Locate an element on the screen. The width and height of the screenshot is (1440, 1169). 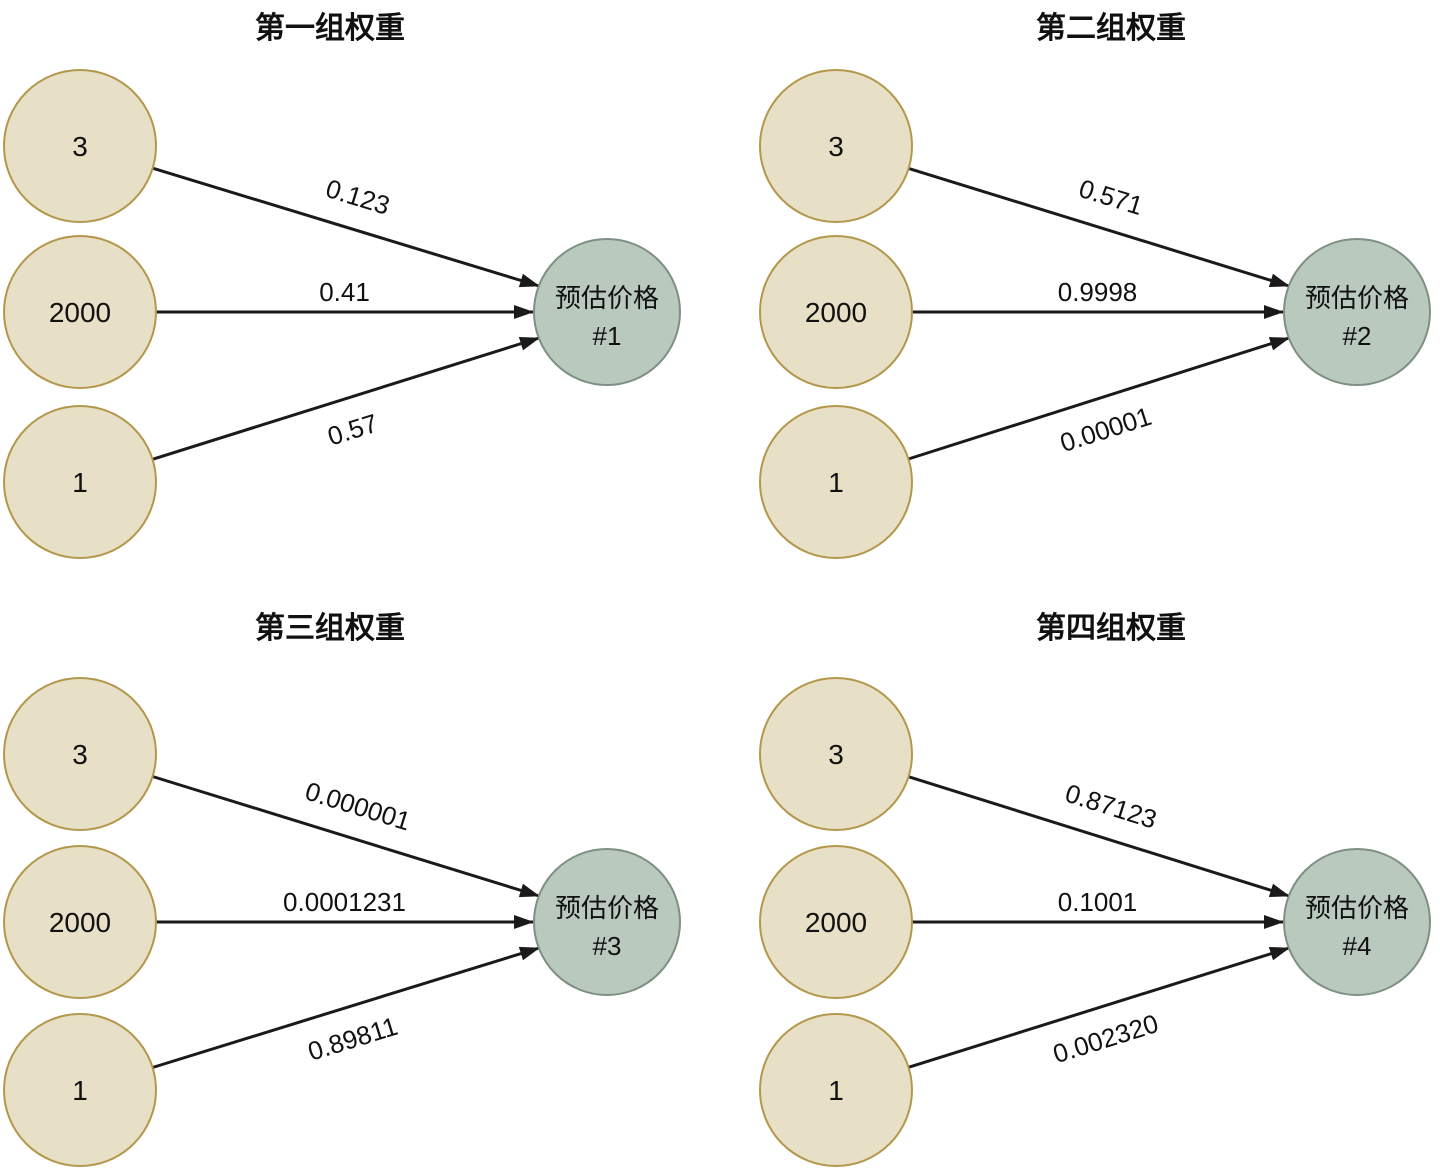
weight-label: 0.1001 is located at coordinates (1098, 902).